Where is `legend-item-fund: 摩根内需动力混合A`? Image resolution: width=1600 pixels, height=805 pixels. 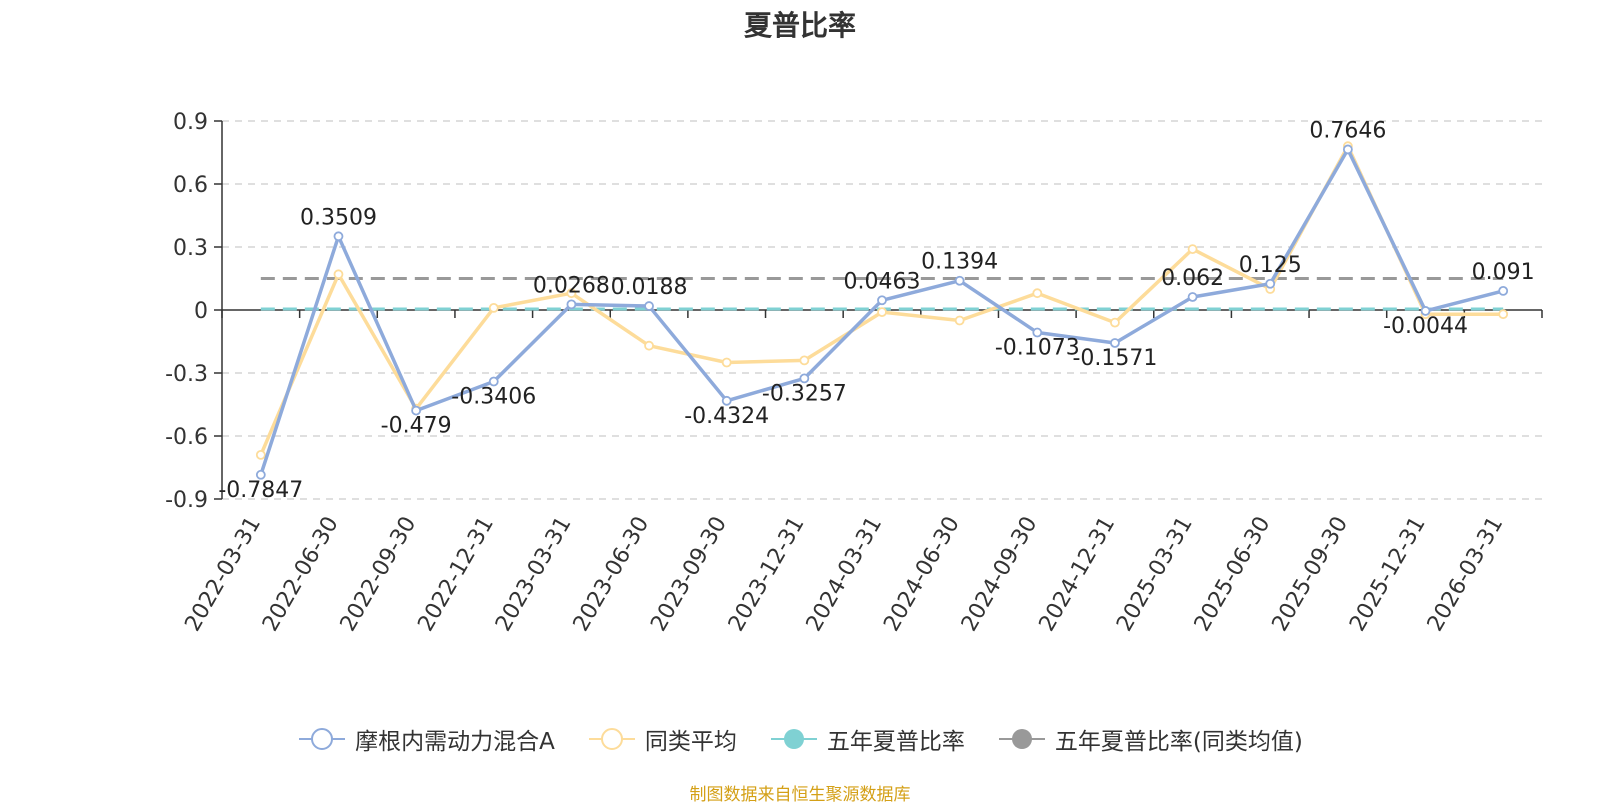
legend-item-fund: 摩根内需动力混合A is located at coordinates (426, 739).